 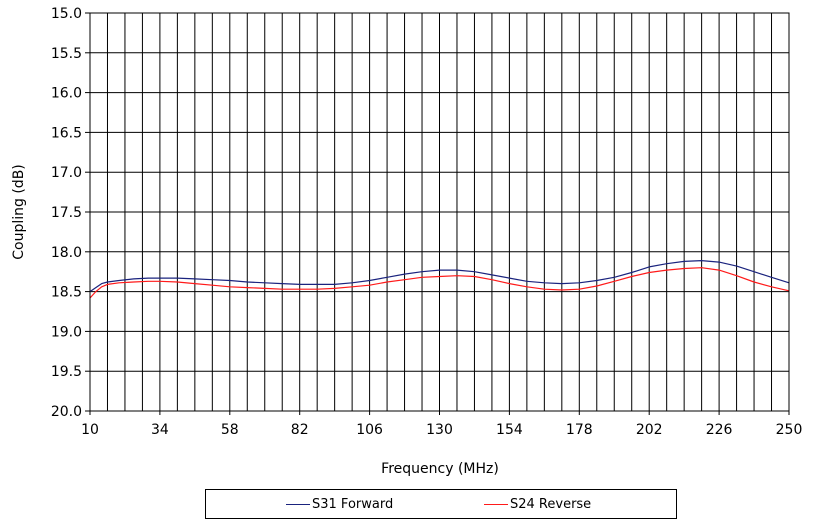 What do you see at coordinates (439, 283) in the screenshot?
I see `series-line-s24-reverse` at bounding box center [439, 283].